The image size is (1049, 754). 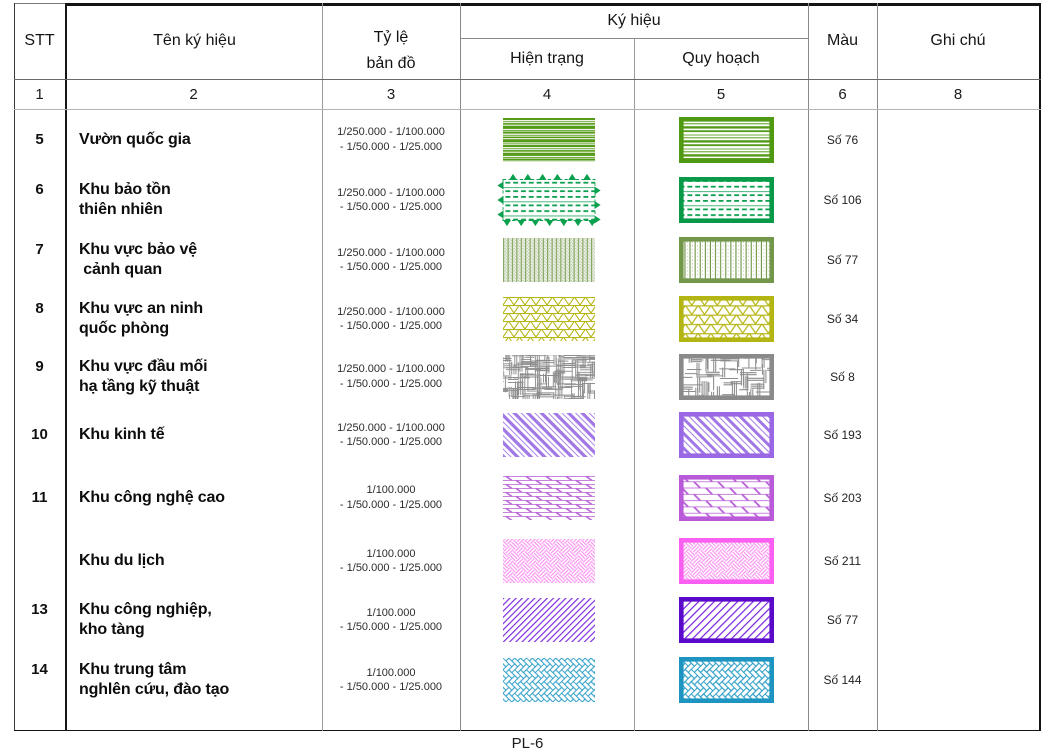 I want to click on row-color-label: Số 193, so click(x=842, y=435).